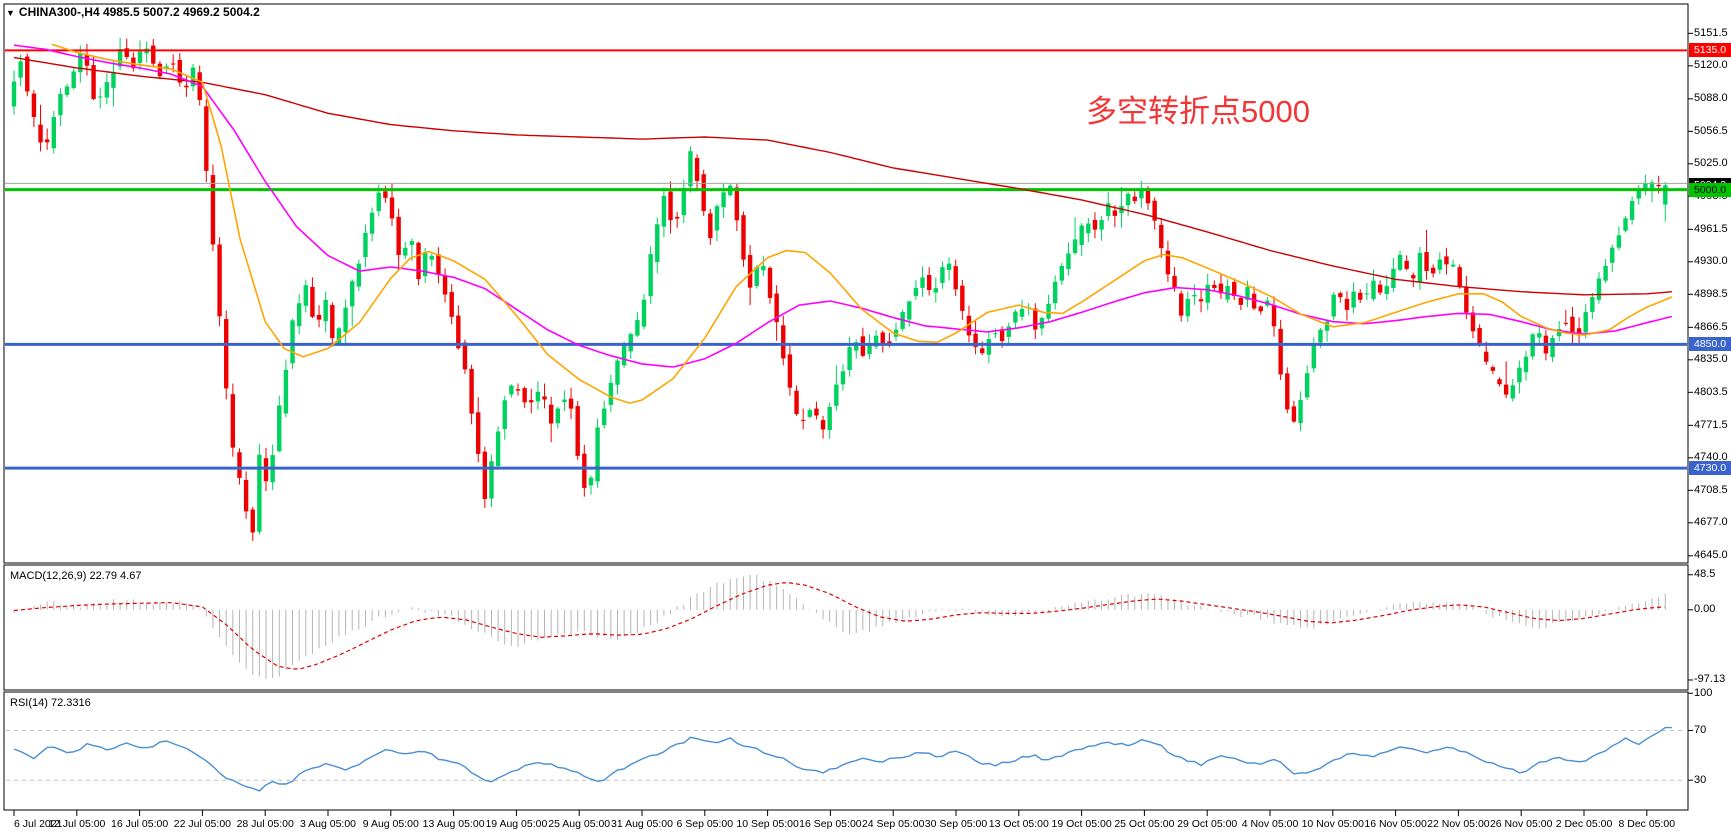  Describe the element at coordinates (139, 824) in the screenshot. I see `x-axis-label: 16 Jul 05:00` at that location.